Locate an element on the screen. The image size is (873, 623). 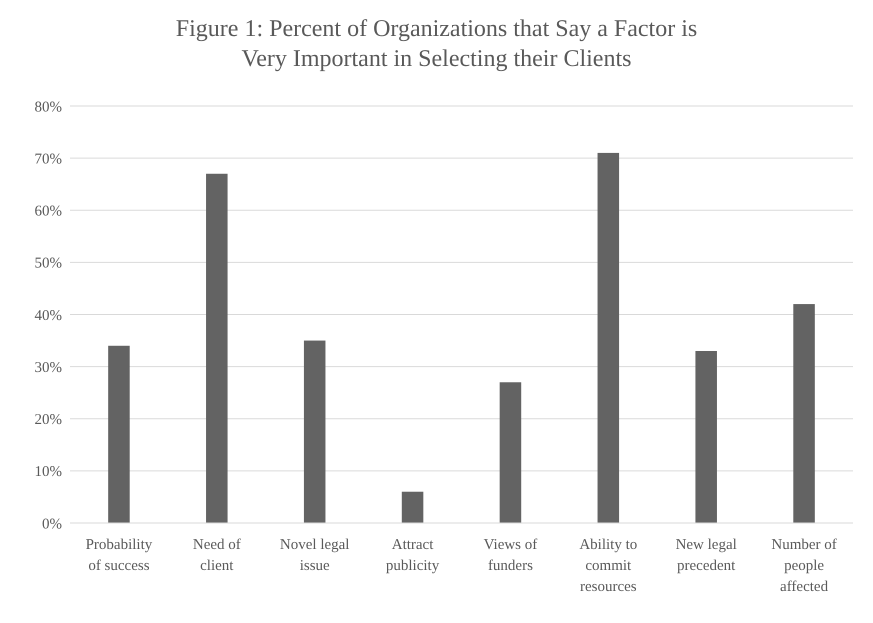
y-tick-label: 20% is located at coordinates (48, 420).